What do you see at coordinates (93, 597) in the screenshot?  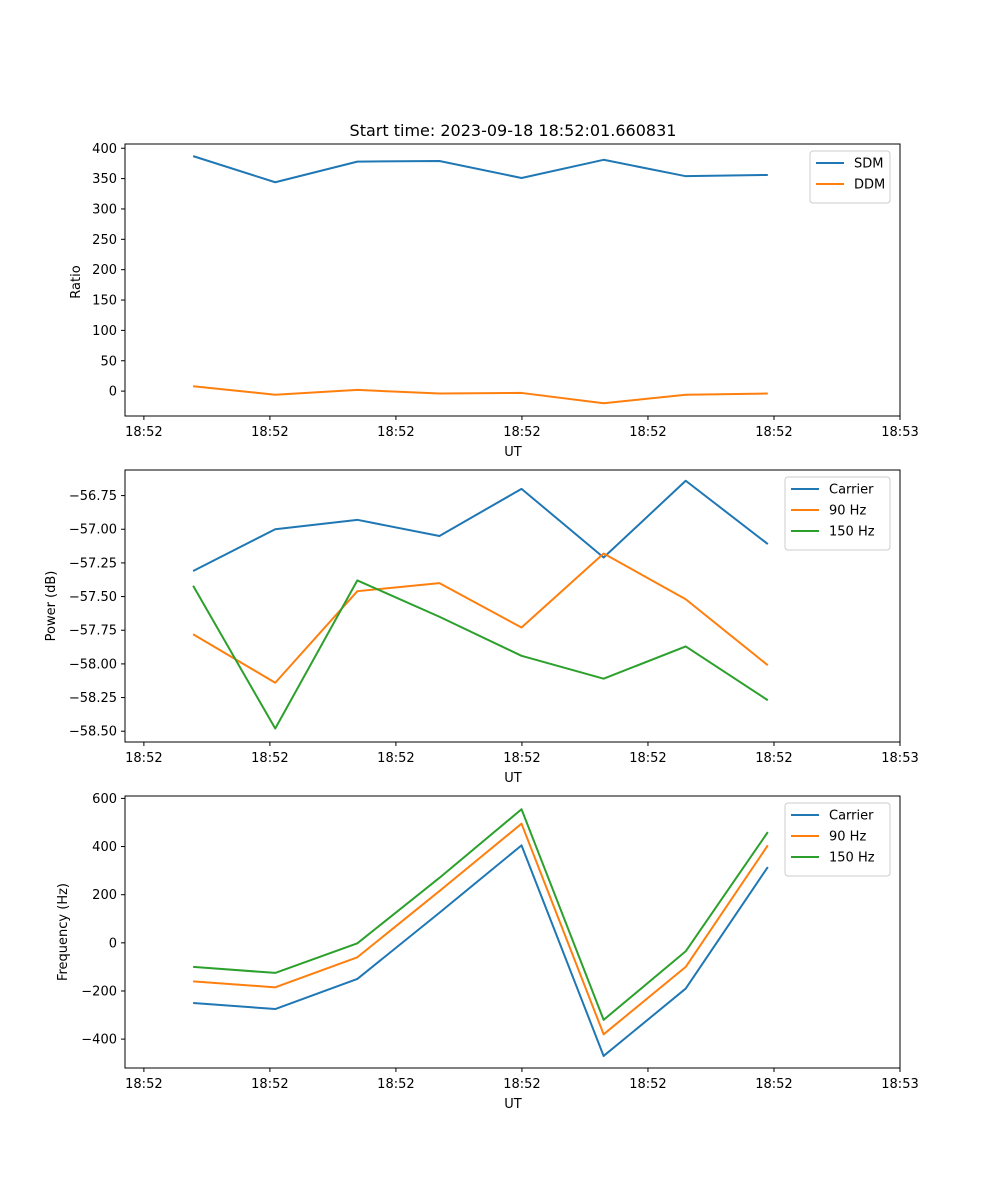 I see `y-tick-label: −57.50` at bounding box center [93, 597].